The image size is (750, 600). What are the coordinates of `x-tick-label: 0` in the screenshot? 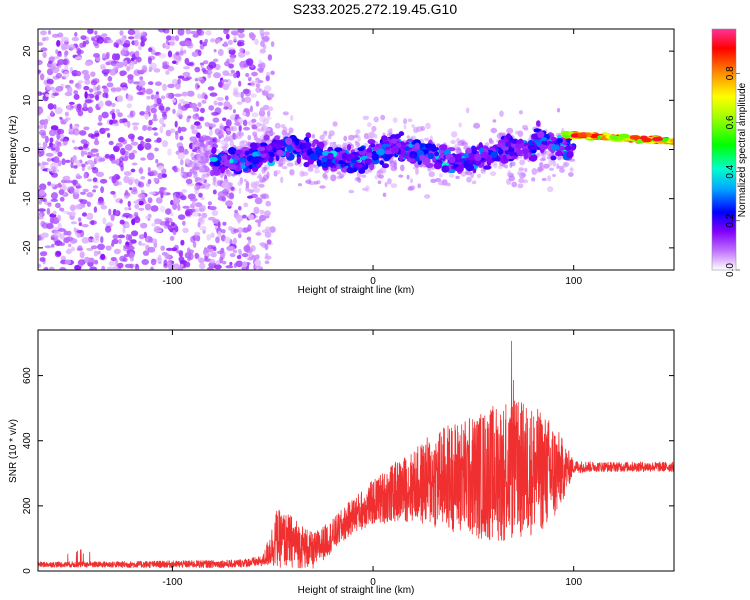 It's located at (373, 281).